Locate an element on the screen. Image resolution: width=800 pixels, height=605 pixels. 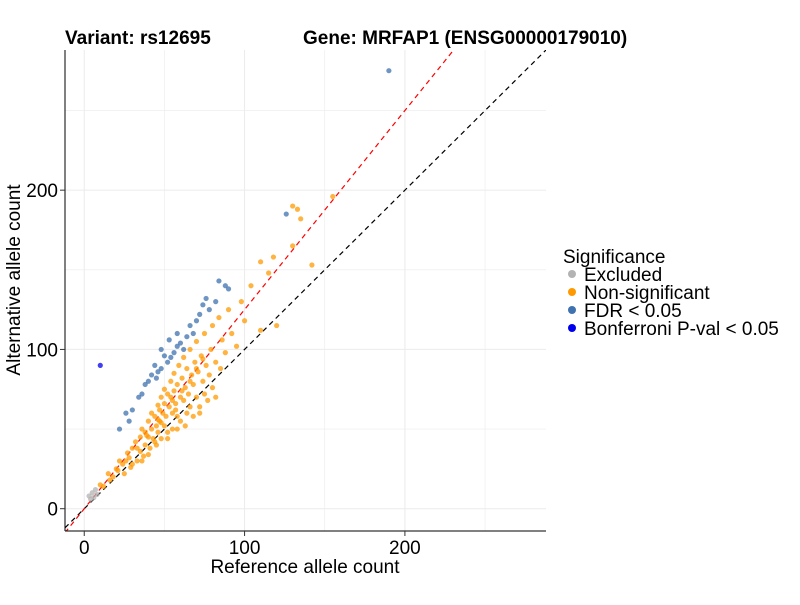
y-tick-label: 100 is located at coordinates (42, 350).